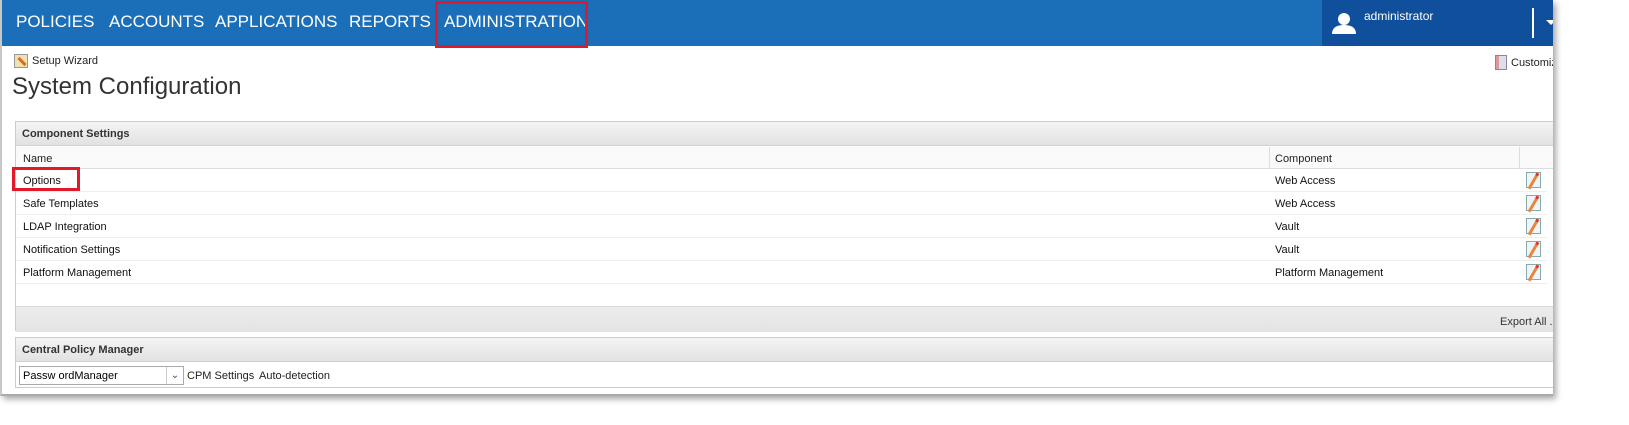  I want to click on cpm-selected-value: Passw ordManager, so click(70, 376).